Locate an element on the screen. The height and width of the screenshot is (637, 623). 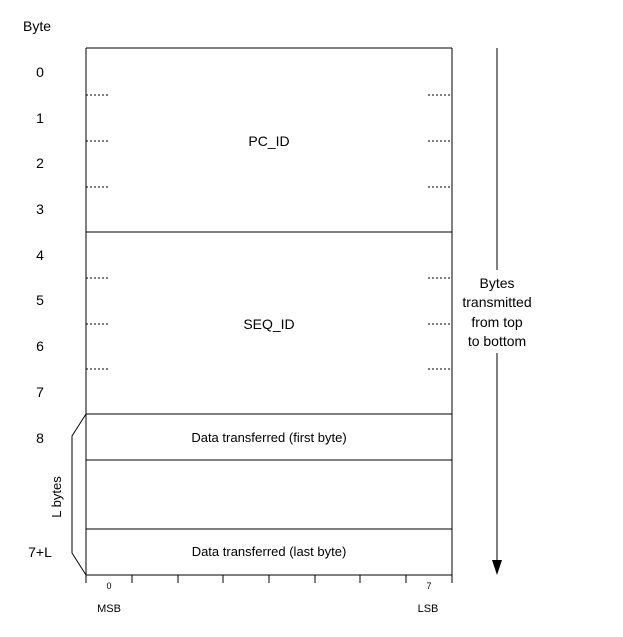
byte-label-8: 8 is located at coordinates (40, 438).